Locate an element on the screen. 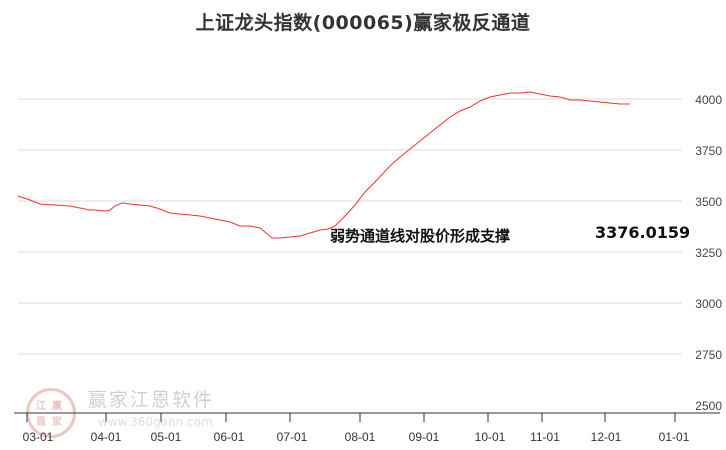 This screenshot has height=450, width=726. x-axis is located at coordinates (367, 417).